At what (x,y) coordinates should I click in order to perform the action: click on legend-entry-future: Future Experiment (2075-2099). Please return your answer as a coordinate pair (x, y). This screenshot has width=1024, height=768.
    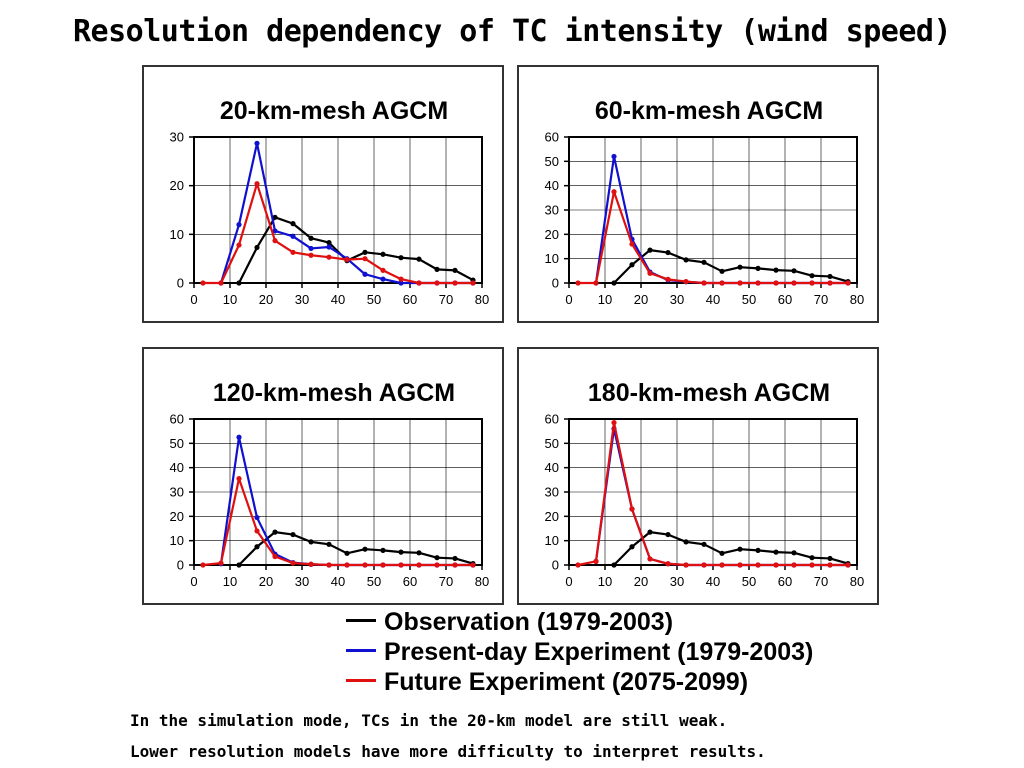
    Looking at the image, I should click on (640, 684).